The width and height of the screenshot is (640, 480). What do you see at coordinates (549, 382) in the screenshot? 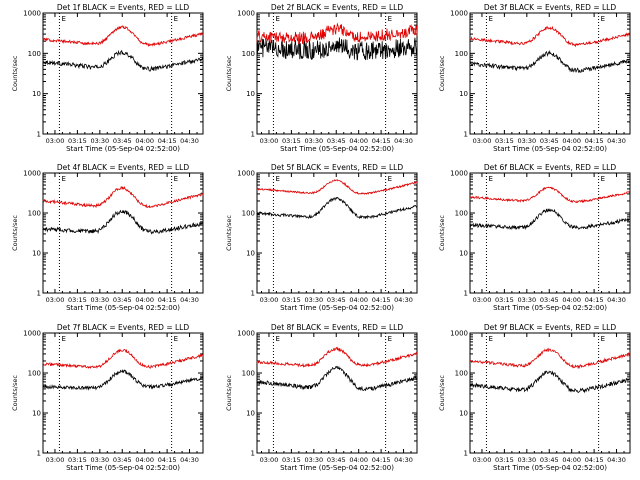
I see `panel-9-series-events` at bounding box center [549, 382].